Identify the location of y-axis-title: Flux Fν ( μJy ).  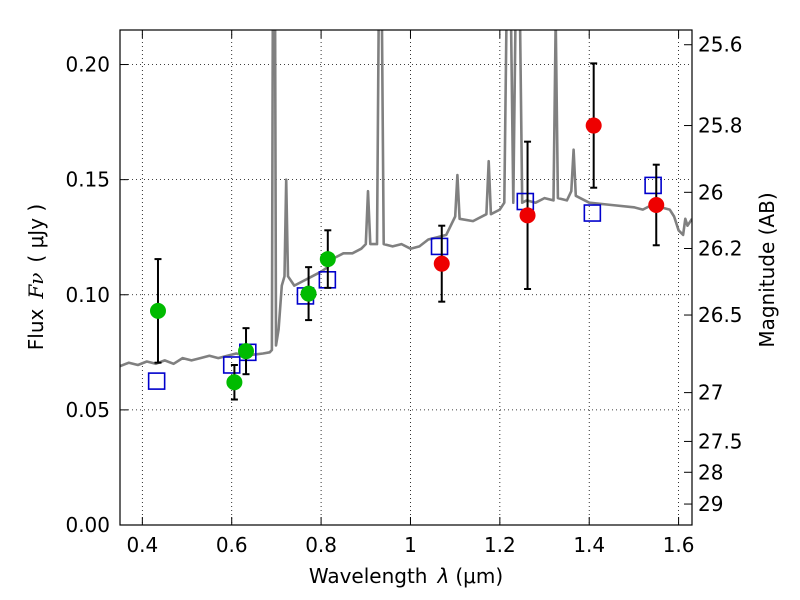
(36, 277).